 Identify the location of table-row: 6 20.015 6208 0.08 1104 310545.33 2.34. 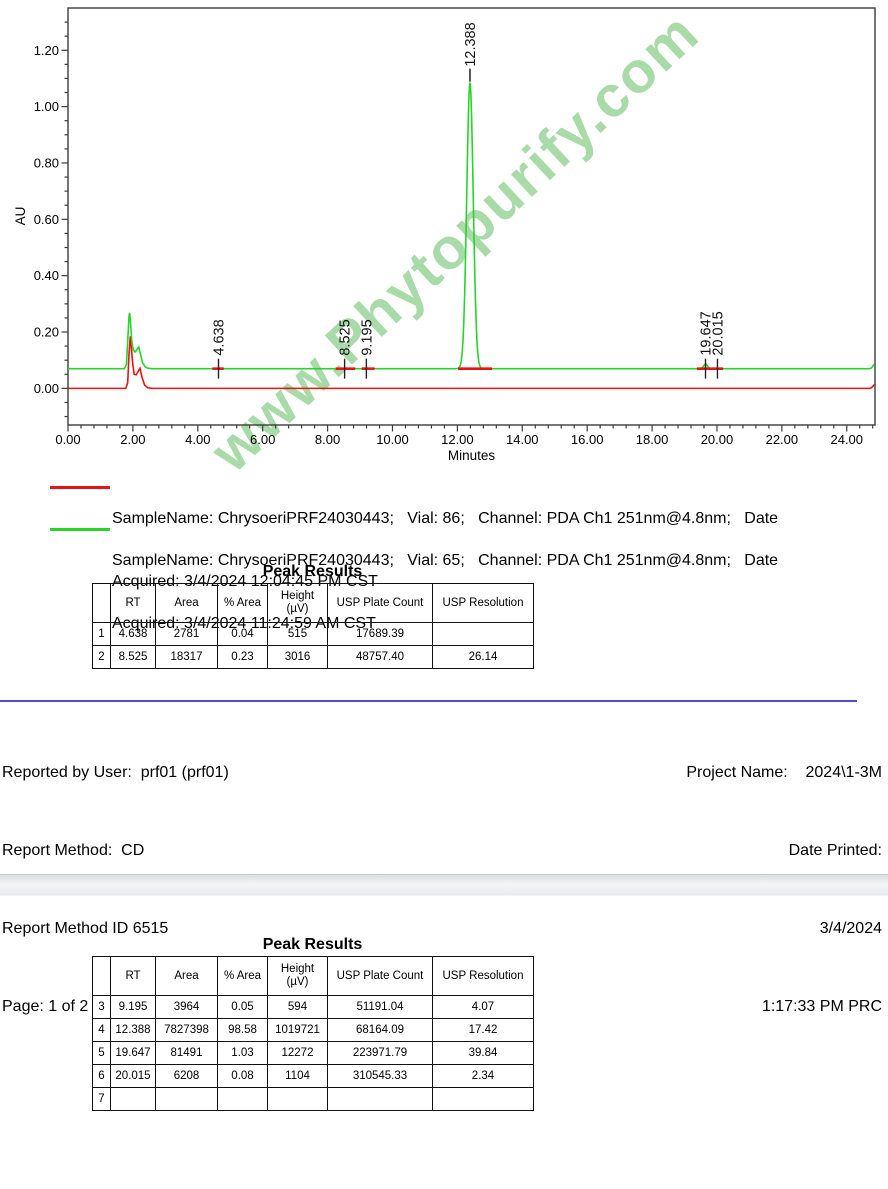
(313, 1076).